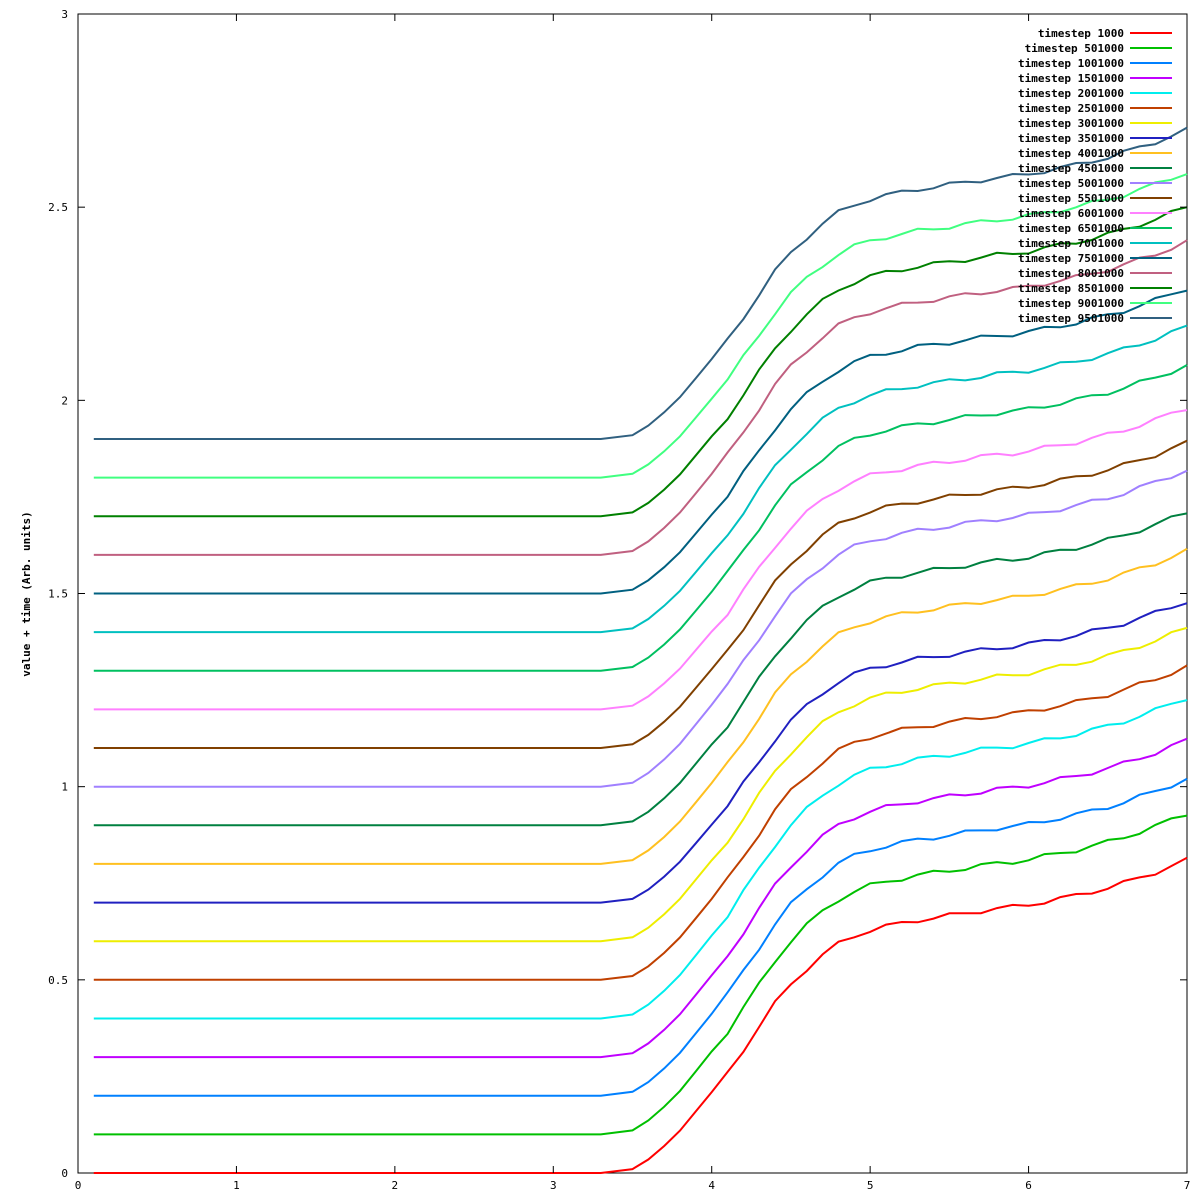 Image resolution: width=1200 pixels, height=1200 pixels. I want to click on legend-label: timestep 9001000, so click(1071, 303).